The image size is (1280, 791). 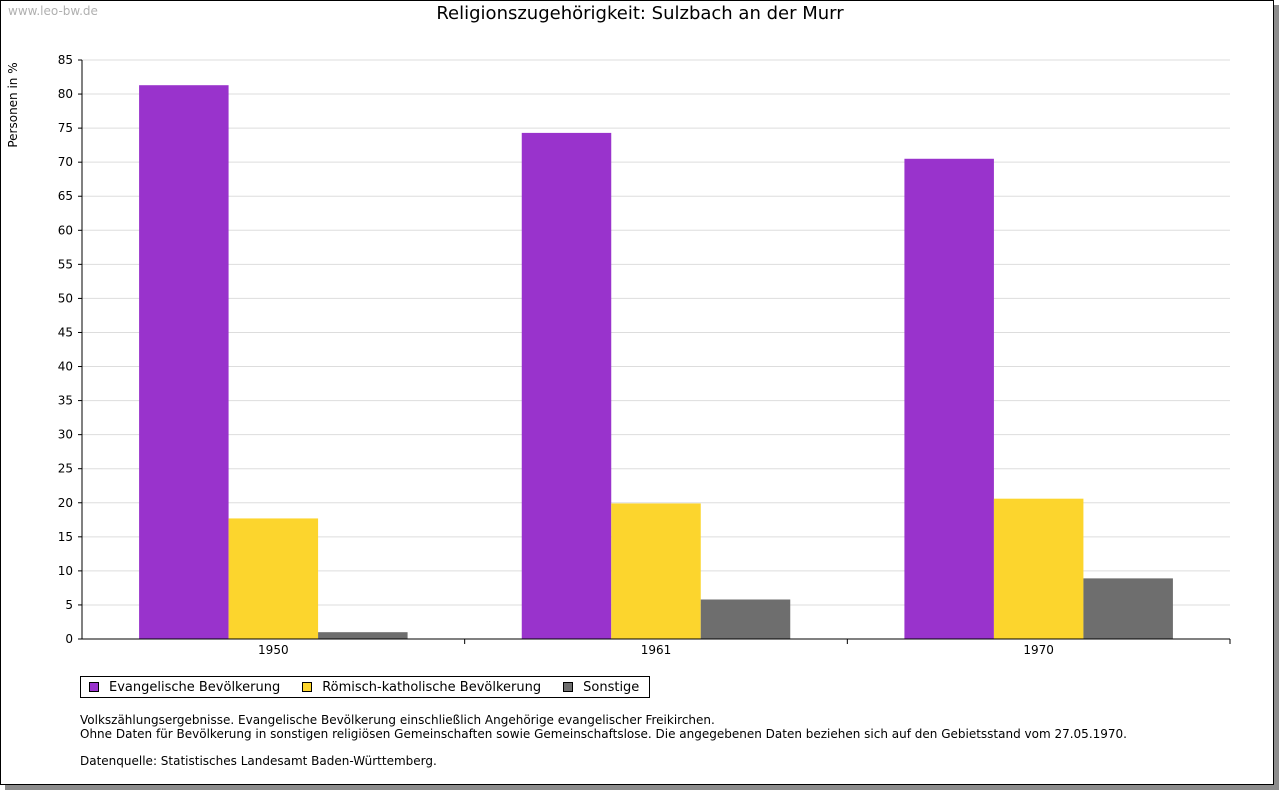 What do you see at coordinates (65, 571) in the screenshot?
I see `y-tick-label: 10` at bounding box center [65, 571].